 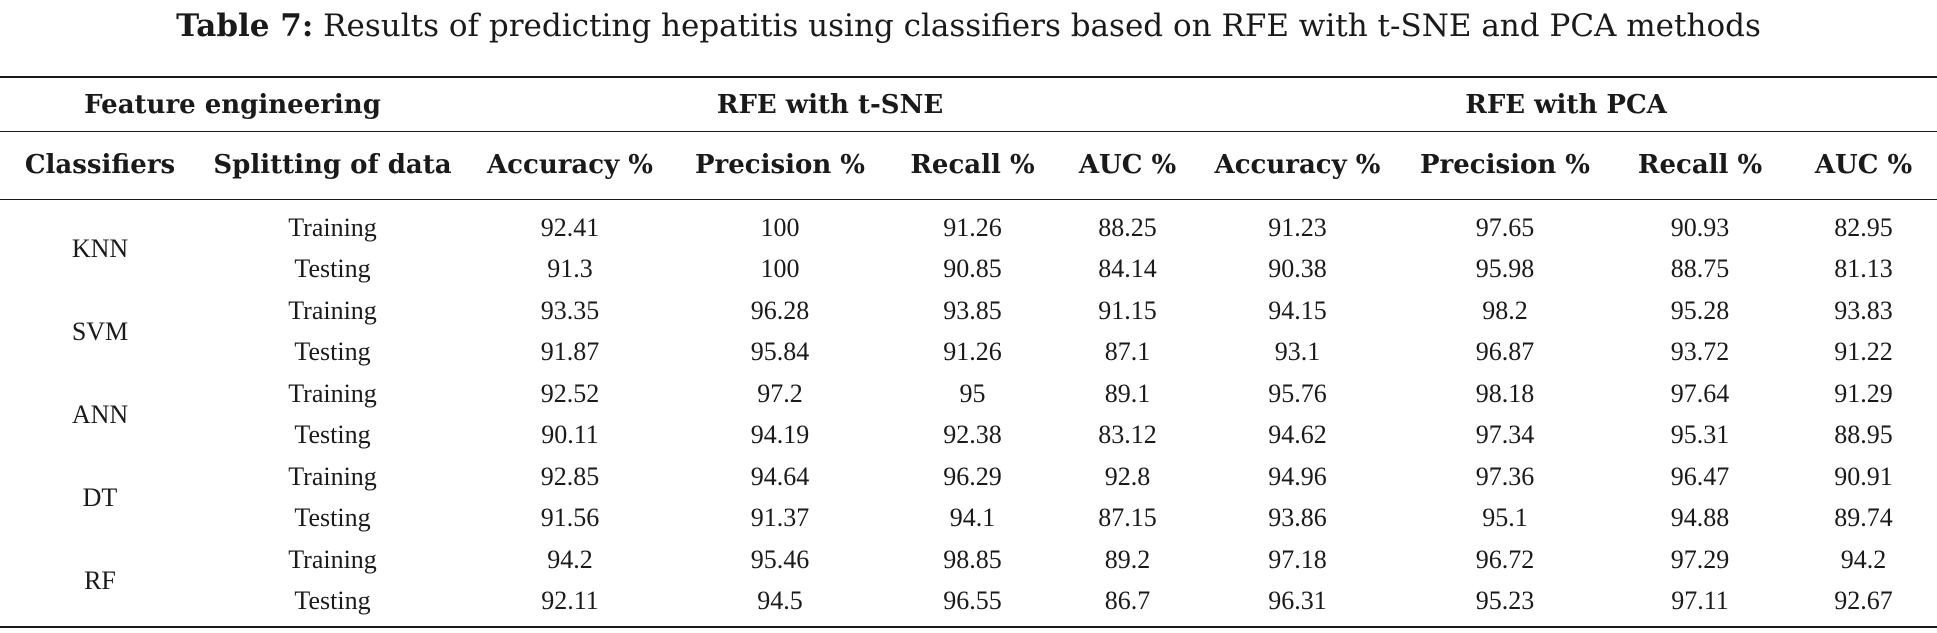 What do you see at coordinates (570, 476) in the screenshot?
I see `tsne-accuracy-cell: 92.85` at bounding box center [570, 476].